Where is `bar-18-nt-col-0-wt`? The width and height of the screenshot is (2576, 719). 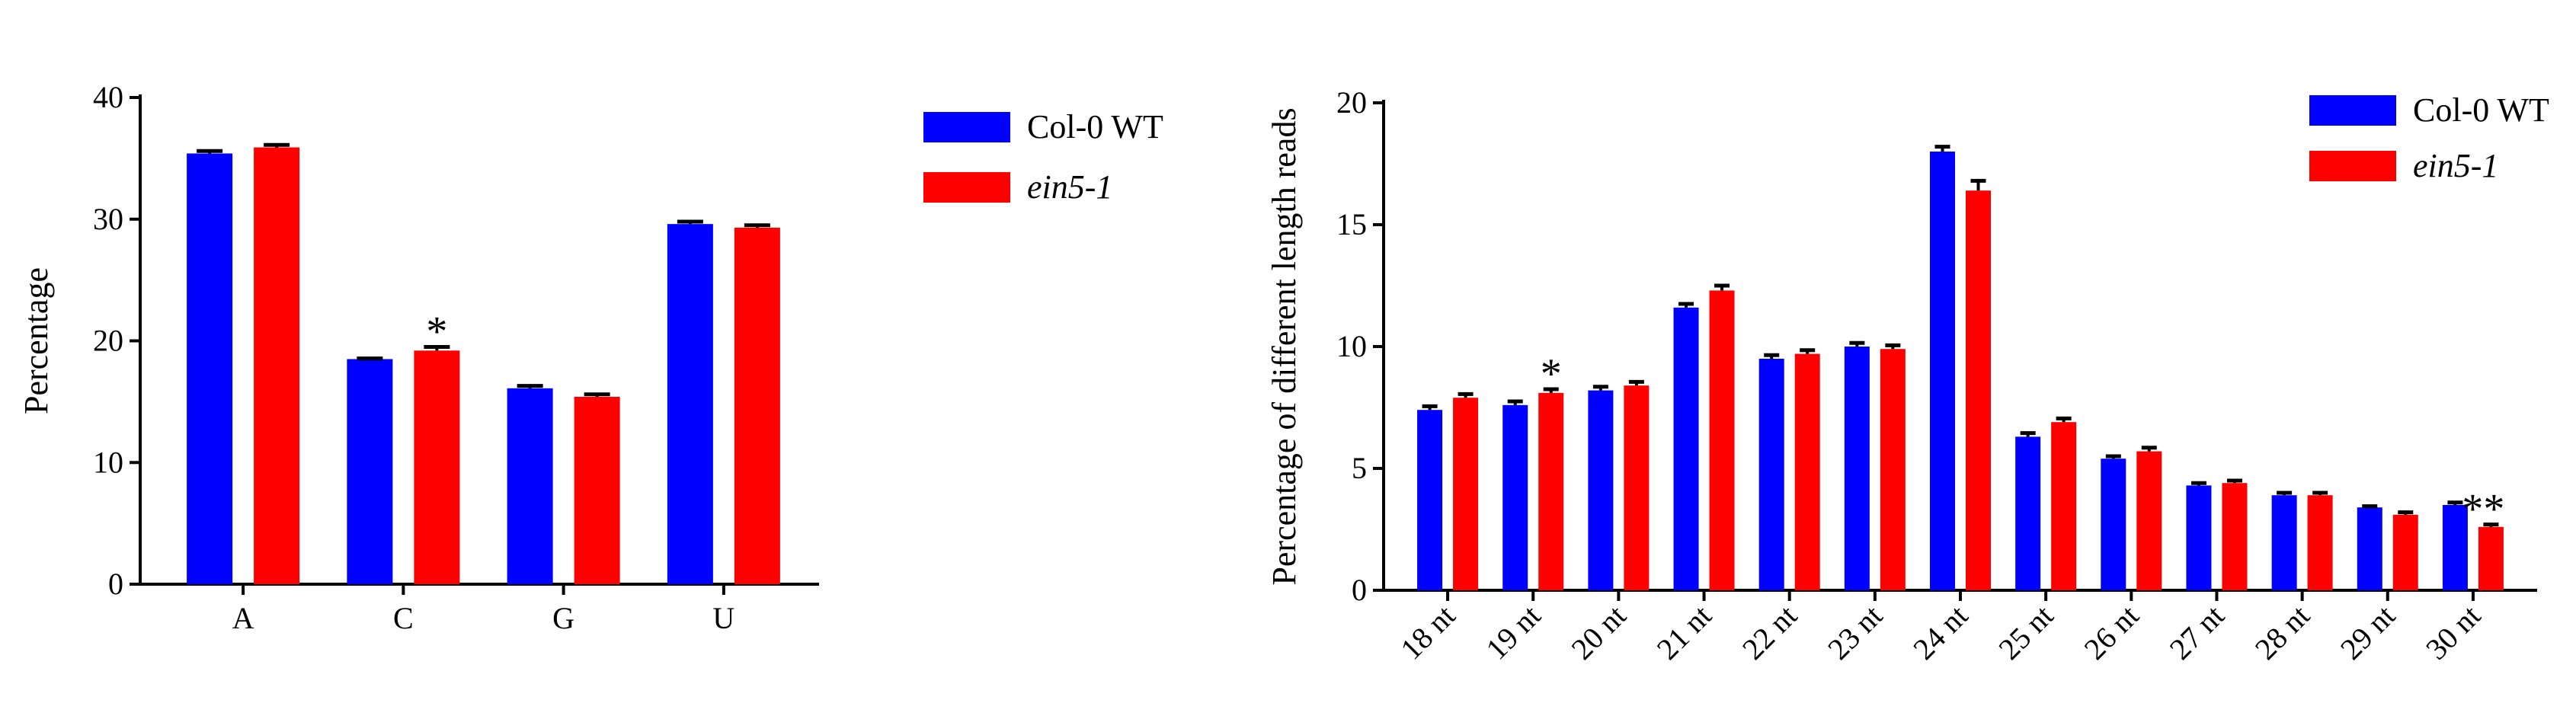
bar-18-nt-col-0-wt is located at coordinates (1430, 500).